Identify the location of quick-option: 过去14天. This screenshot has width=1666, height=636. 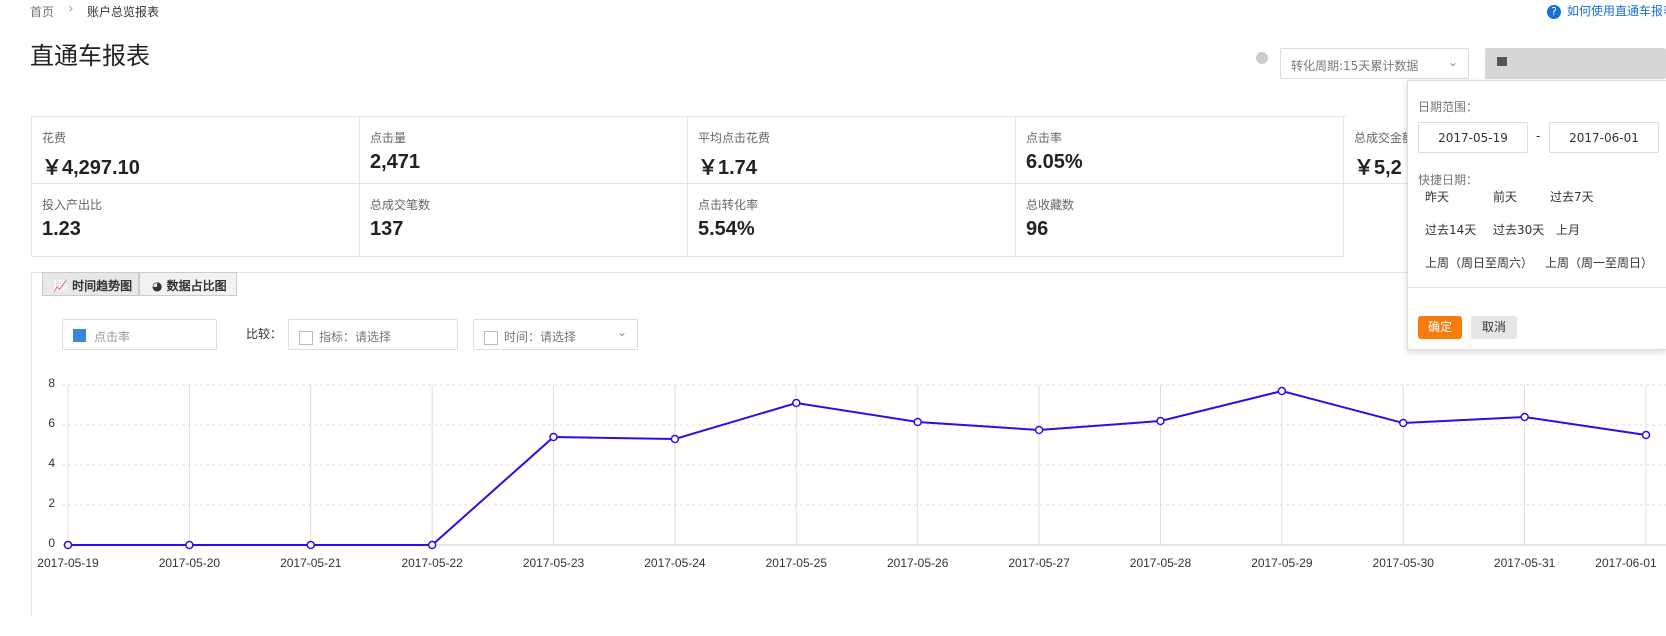
(1451, 230).